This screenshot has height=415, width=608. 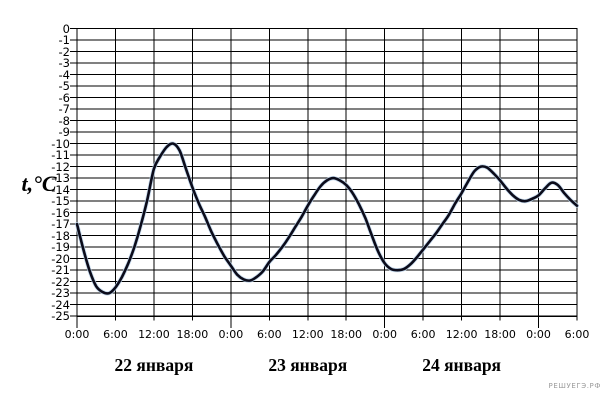 What do you see at coordinates (64, 109) in the screenshot?
I see `y-axis-tick-label: -7` at bounding box center [64, 109].